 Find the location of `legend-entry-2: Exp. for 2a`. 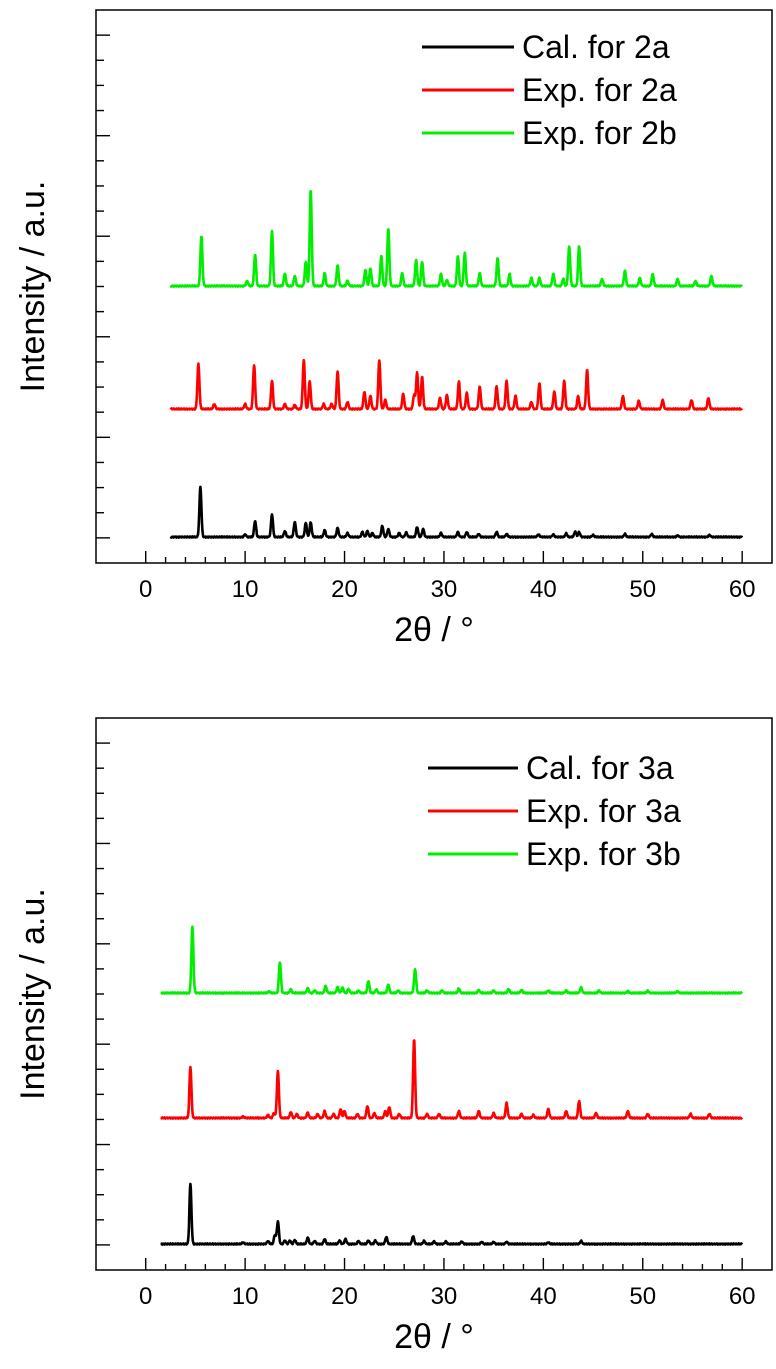

legend-entry-2: Exp. for 2a is located at coordinates (599, 90).